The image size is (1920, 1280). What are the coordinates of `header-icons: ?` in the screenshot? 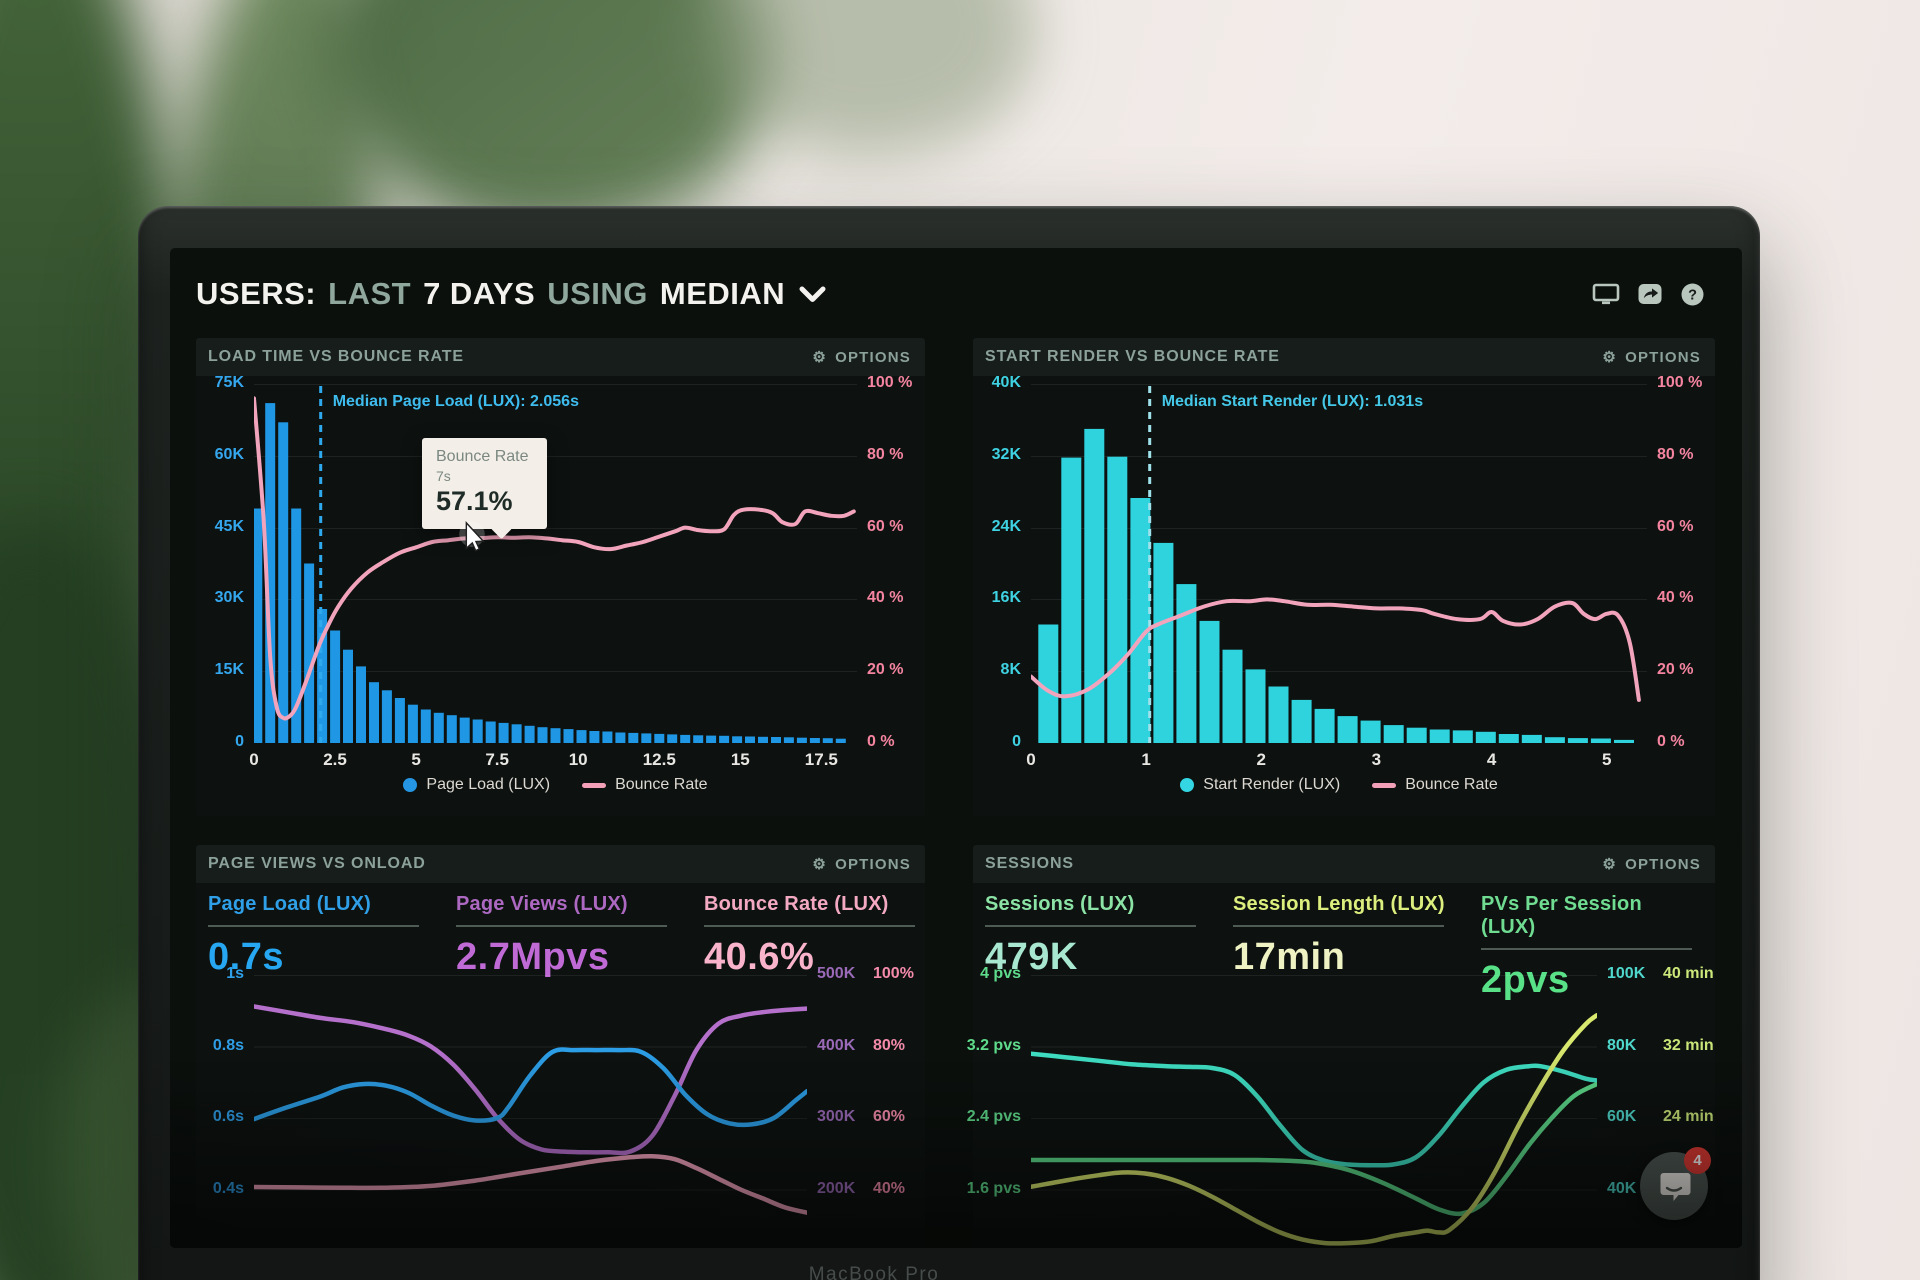 It's located at (1648, 294).